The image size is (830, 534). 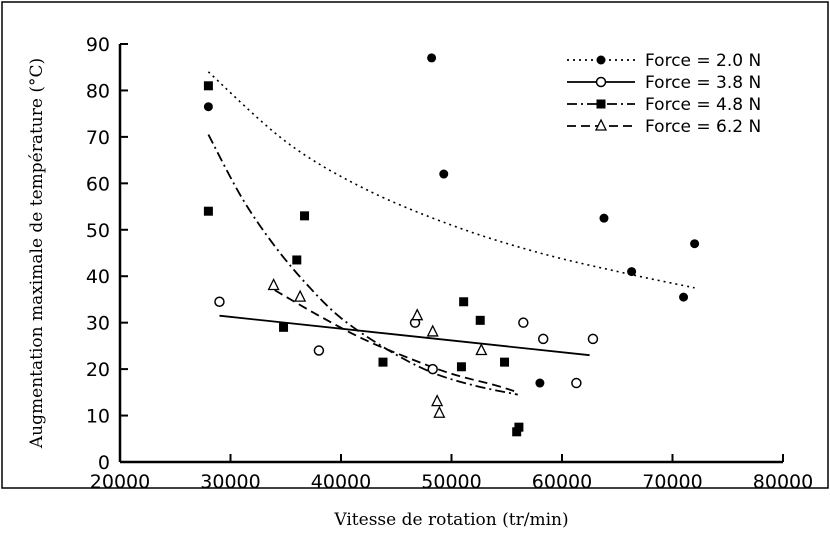 I want to click on y-tick-label: 30, so click(x=98, y=324).